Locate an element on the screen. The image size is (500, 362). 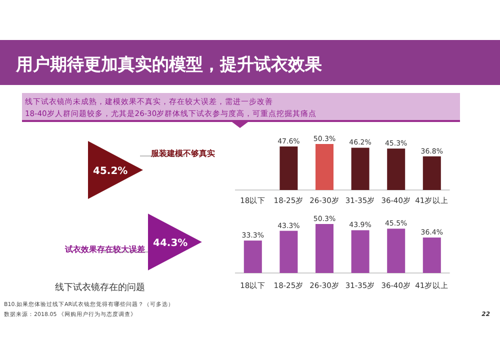
data-label: 45.2% is located at coordinates (110, 171).